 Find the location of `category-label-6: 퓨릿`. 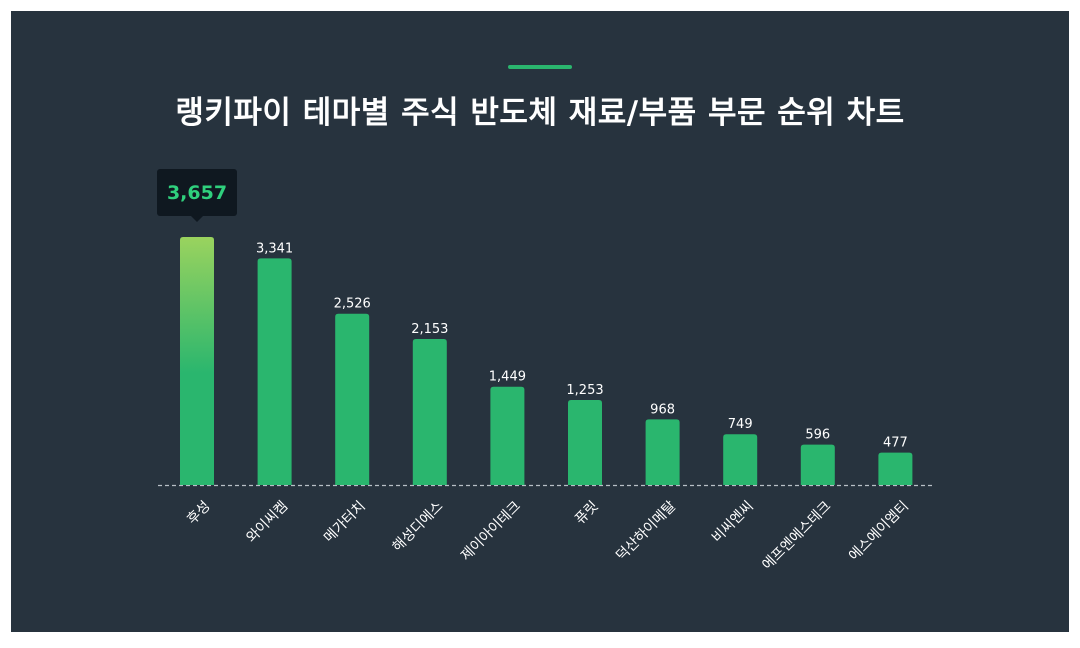

category-label-6: 퓨릿 is located at coordinates (587, 513).